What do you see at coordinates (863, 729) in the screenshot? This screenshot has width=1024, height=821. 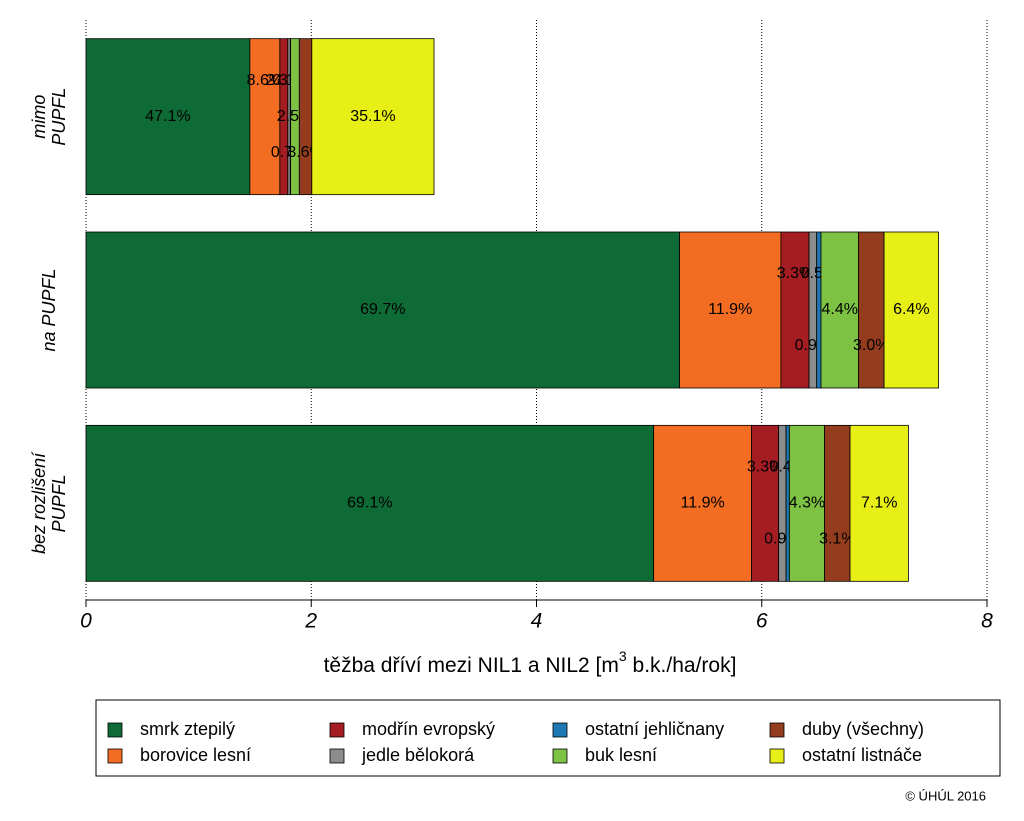 I see `legend-label: duby (všechny)` at bounding box center [863, 729].